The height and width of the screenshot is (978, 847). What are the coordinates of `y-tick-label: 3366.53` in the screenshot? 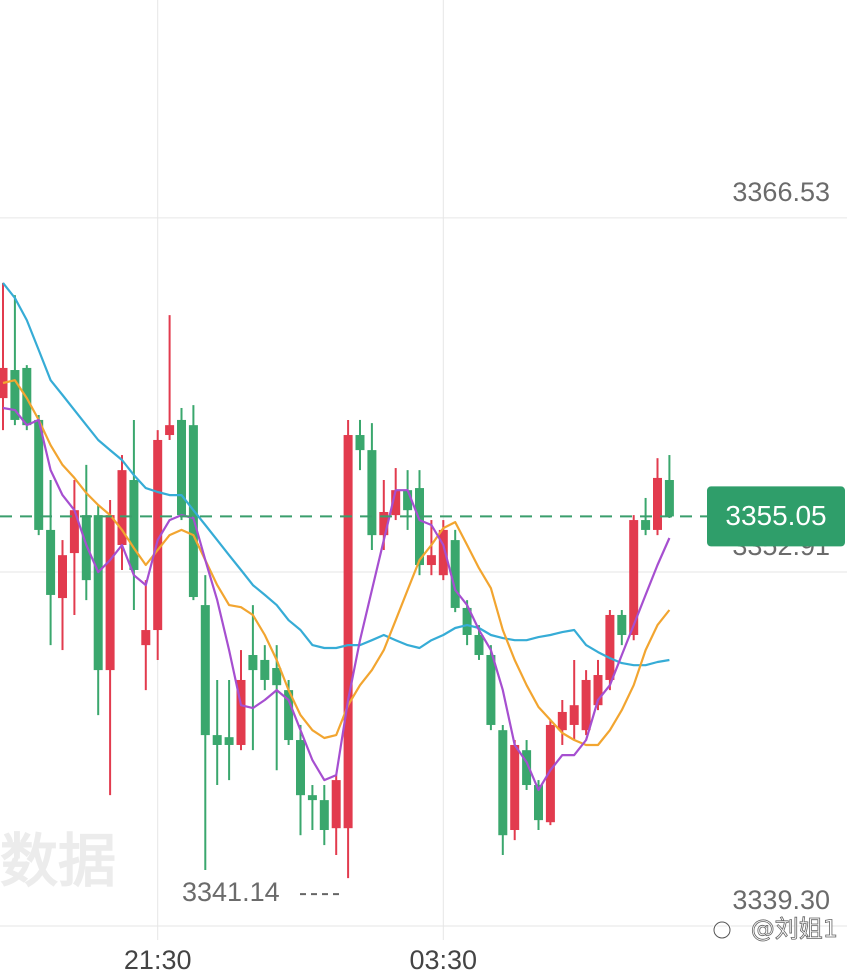 It's located at (781, 192).